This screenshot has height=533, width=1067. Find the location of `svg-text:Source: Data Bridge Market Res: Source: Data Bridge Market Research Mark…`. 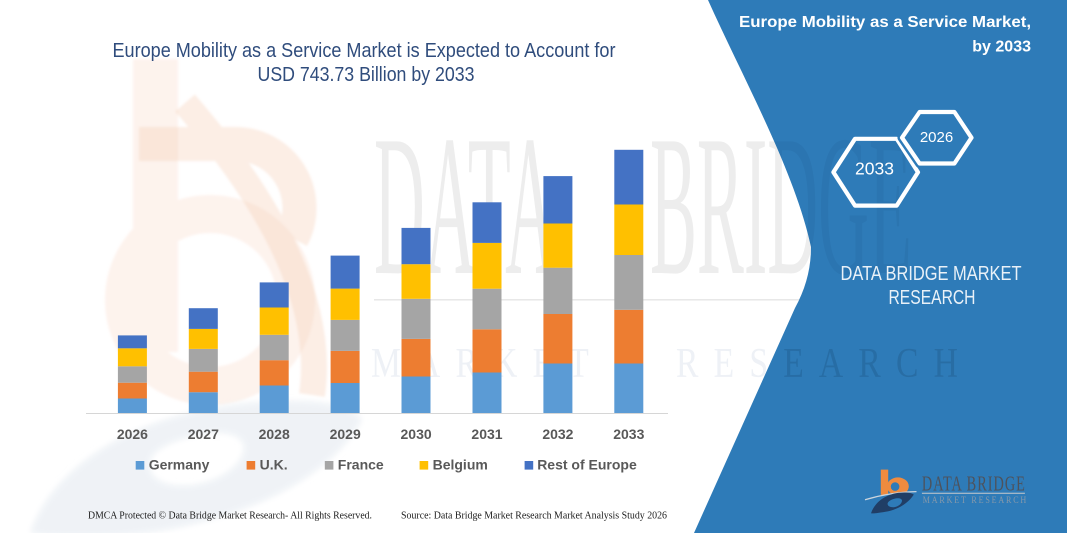

svg-text:Source: Data Bridge Market Res: Source: Data Bridge Market Research Mark… is located at coordinates (534, 516).